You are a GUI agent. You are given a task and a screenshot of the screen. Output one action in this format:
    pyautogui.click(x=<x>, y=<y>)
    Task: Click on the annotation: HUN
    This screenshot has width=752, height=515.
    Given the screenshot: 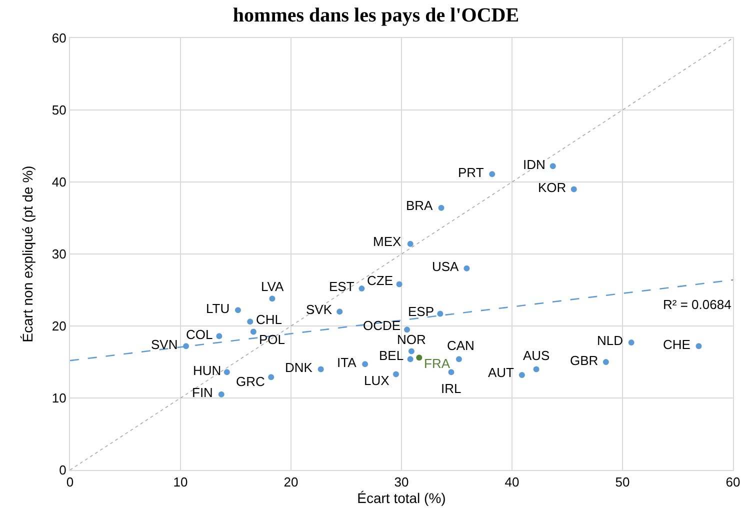 What is the action you would take?
    pyautogui.click(x=207, y=370)
    